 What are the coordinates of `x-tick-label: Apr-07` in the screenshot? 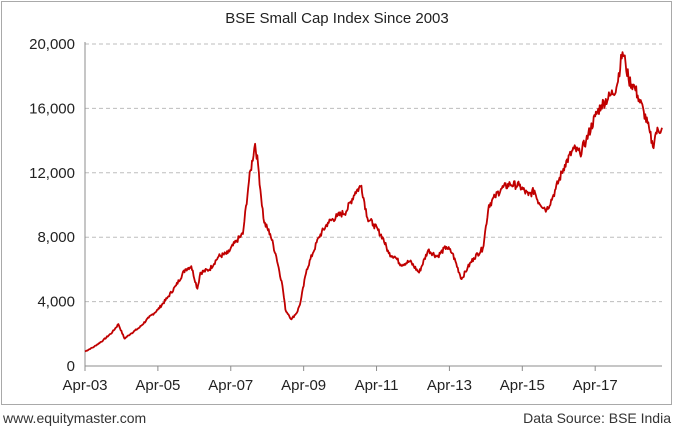 It's located at (230, 385).